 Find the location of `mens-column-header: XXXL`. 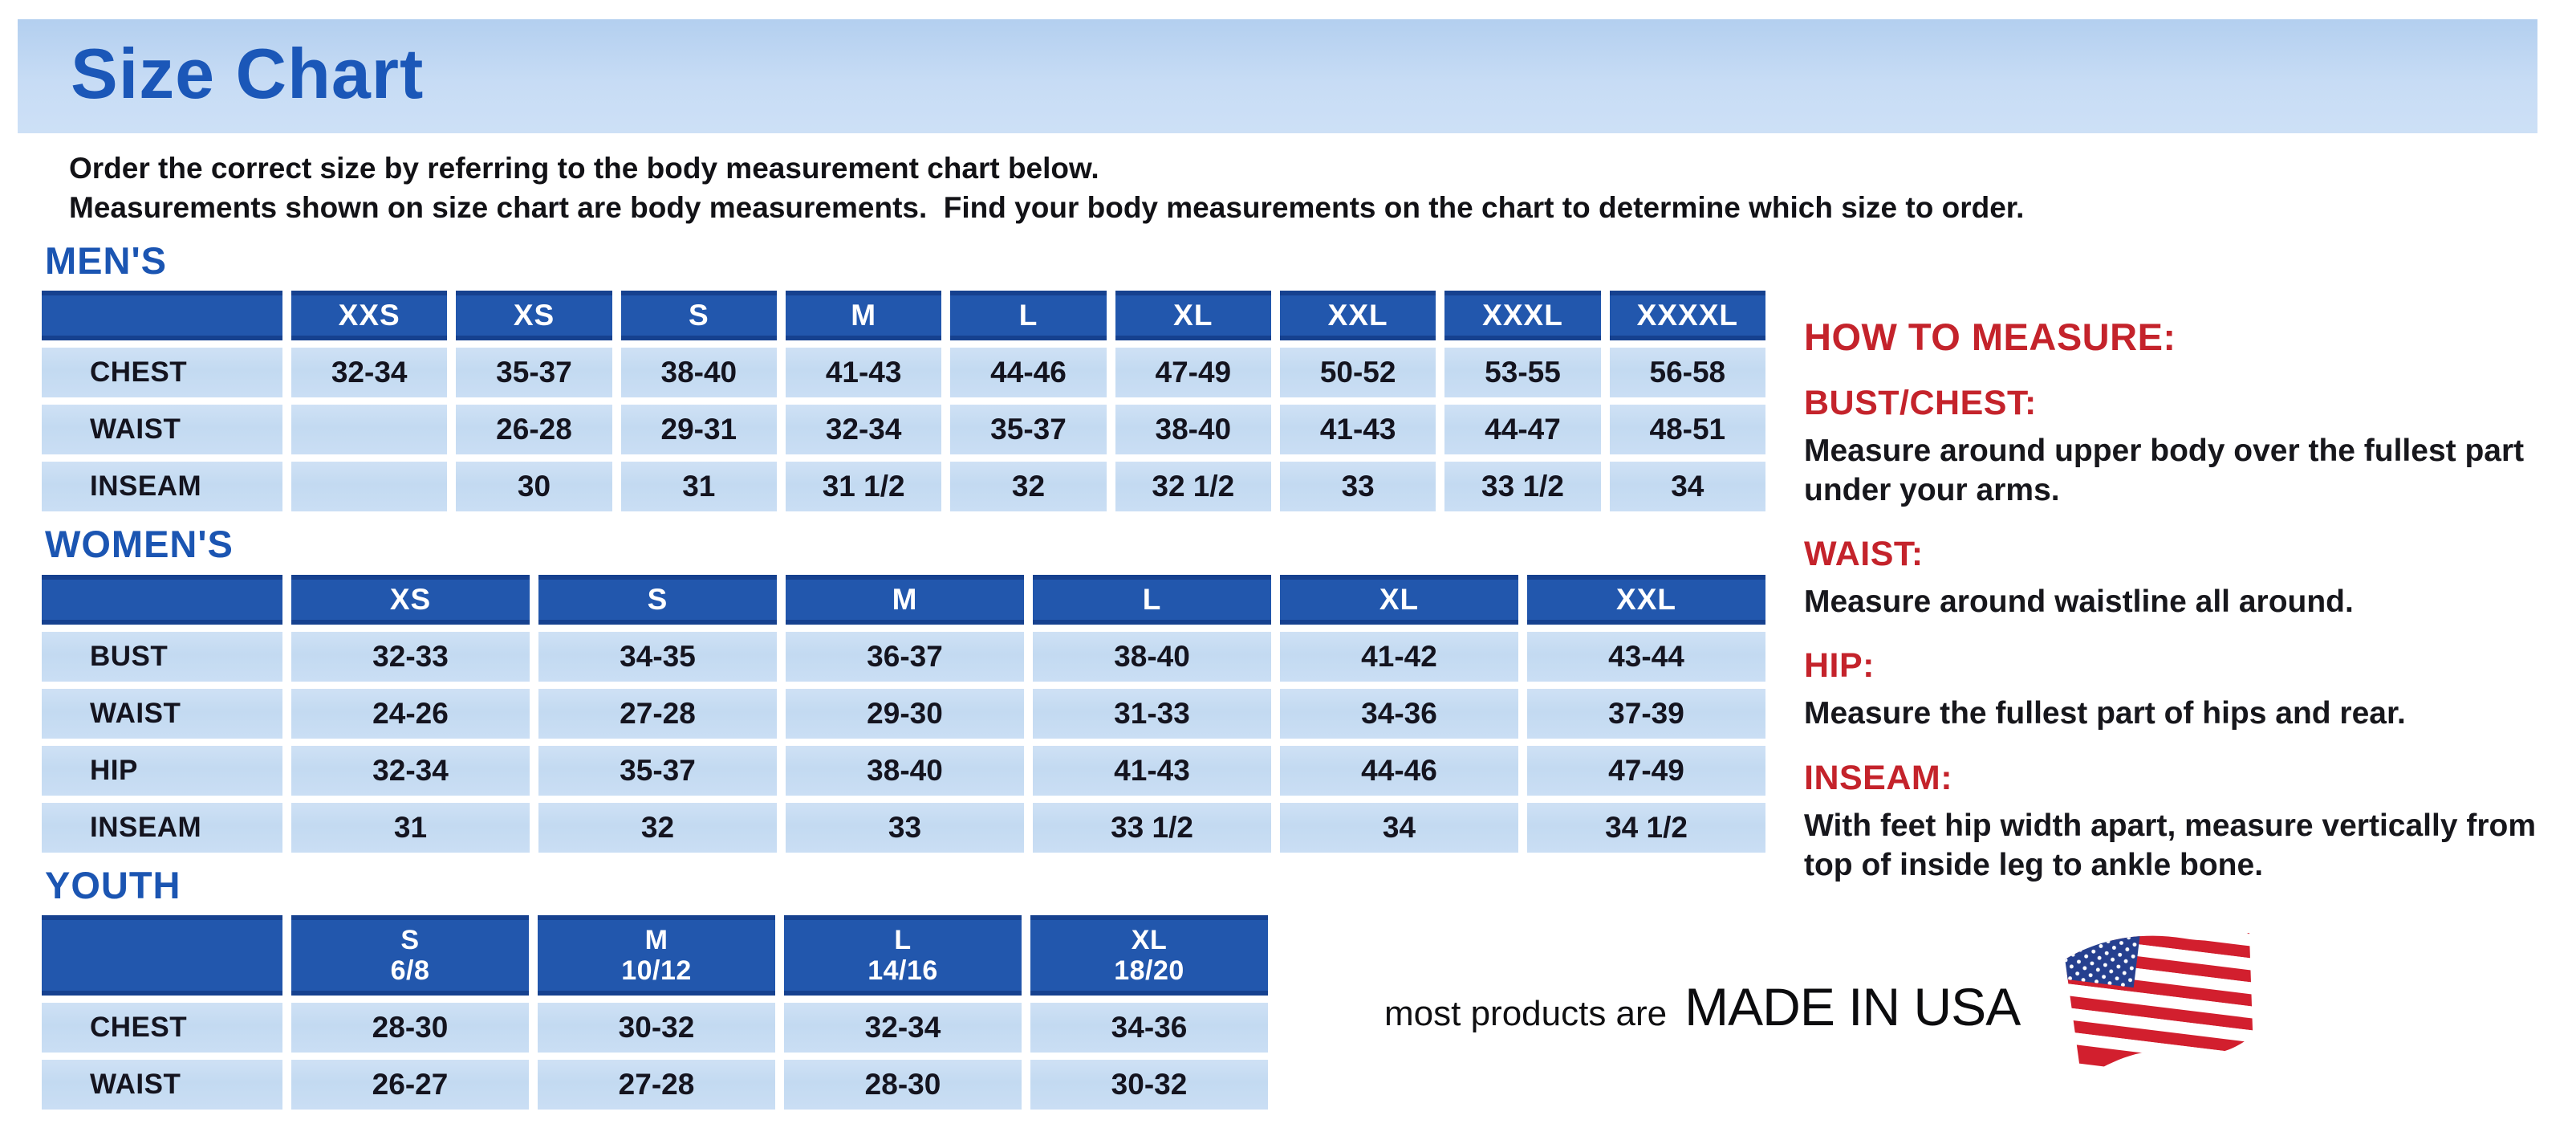

mens-column-header: XXXL is located at coordinates (1522, 316).